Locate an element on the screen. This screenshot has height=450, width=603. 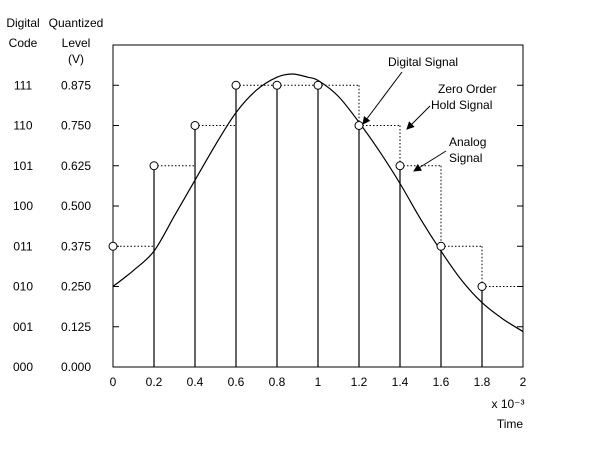
y-code-label: 111 is located at coordinates (23, 85).